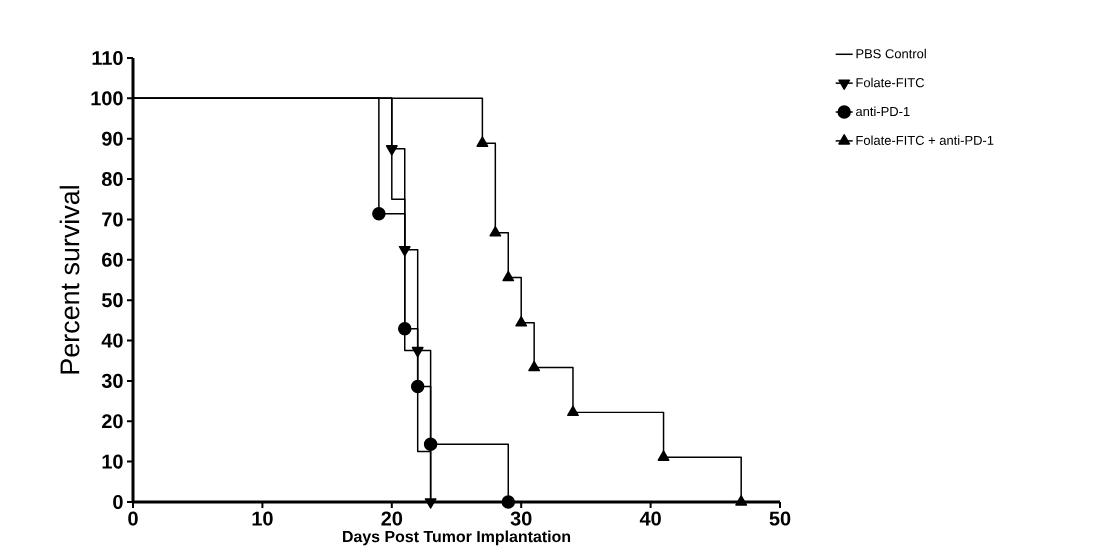 The image size is (1115, 556). I want to click on y-tick-label: 50, so click(112, 300).